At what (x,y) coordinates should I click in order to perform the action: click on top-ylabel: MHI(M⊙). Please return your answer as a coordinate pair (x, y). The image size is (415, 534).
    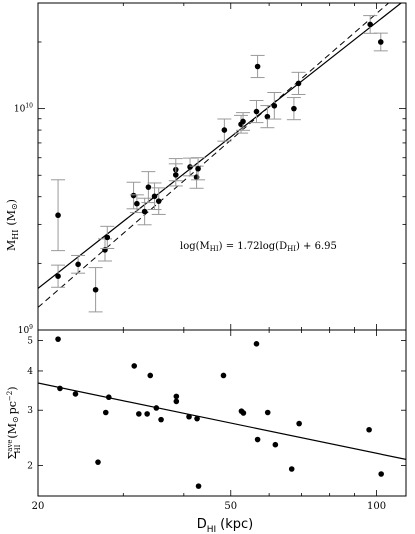
    Looking at the image, I should click on (12, 225).